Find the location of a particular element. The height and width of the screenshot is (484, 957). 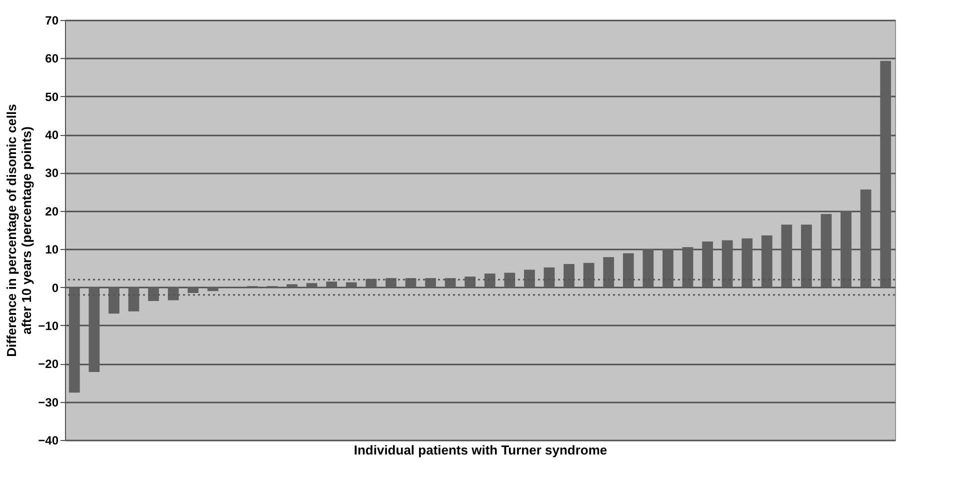

y-tick-label: 30 is located at coordinates (52, 173).